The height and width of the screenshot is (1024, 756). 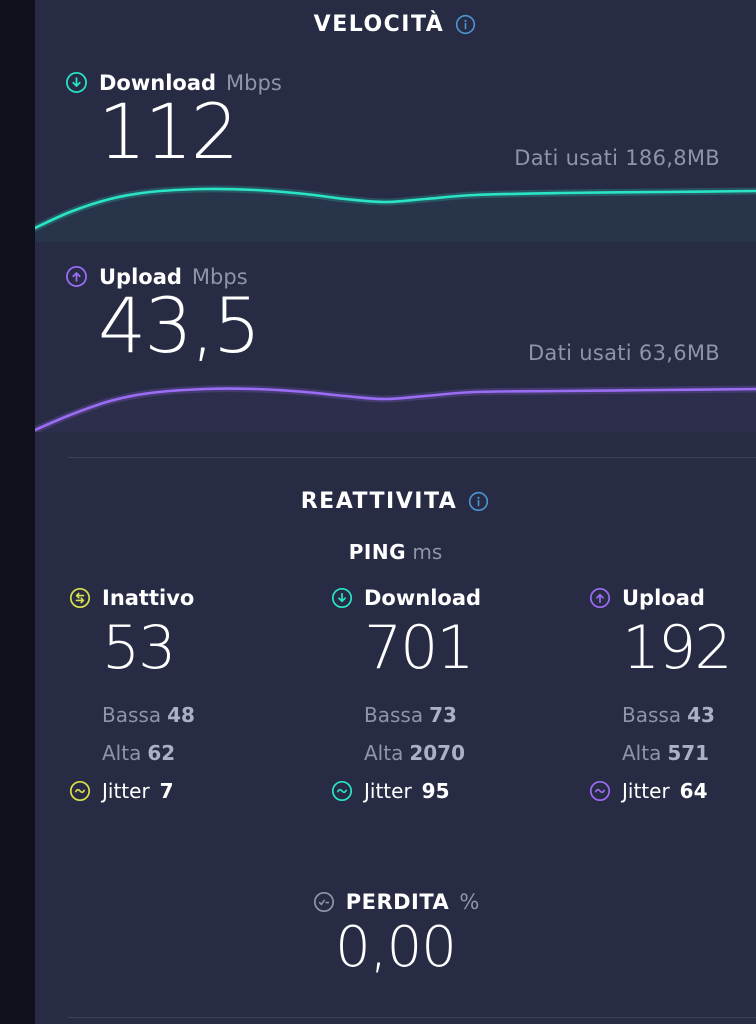 I want to click on perdita-value: 0,00, so click(x=396, y=947).